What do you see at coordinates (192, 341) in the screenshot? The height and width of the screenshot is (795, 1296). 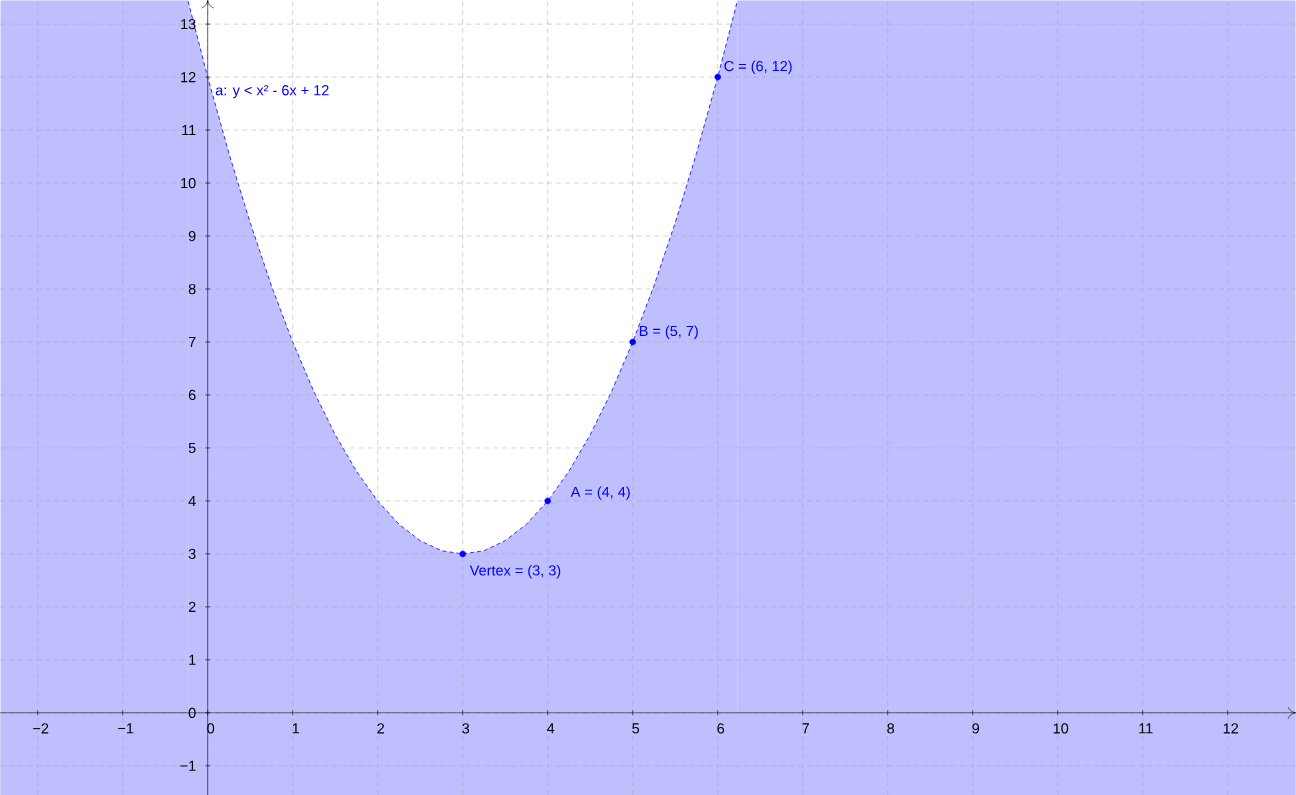 I see `y-tick-label: 7` at bounding box center [192, 341].